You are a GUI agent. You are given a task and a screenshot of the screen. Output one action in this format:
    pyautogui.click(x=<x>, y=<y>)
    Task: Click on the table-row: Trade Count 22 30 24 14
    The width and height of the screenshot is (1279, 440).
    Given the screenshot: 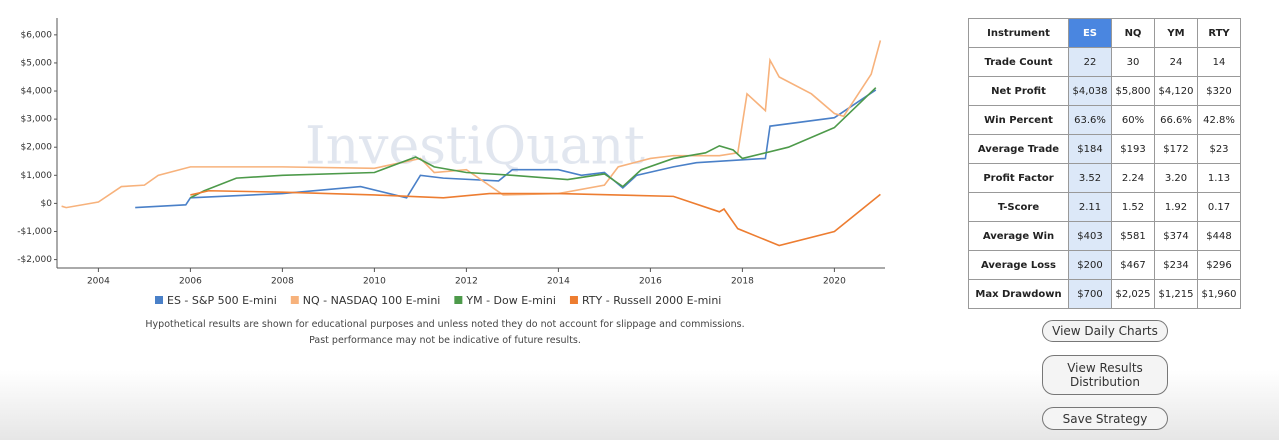 What is the action you would take?
    pyautogui.click(x=1104, y=62)
    